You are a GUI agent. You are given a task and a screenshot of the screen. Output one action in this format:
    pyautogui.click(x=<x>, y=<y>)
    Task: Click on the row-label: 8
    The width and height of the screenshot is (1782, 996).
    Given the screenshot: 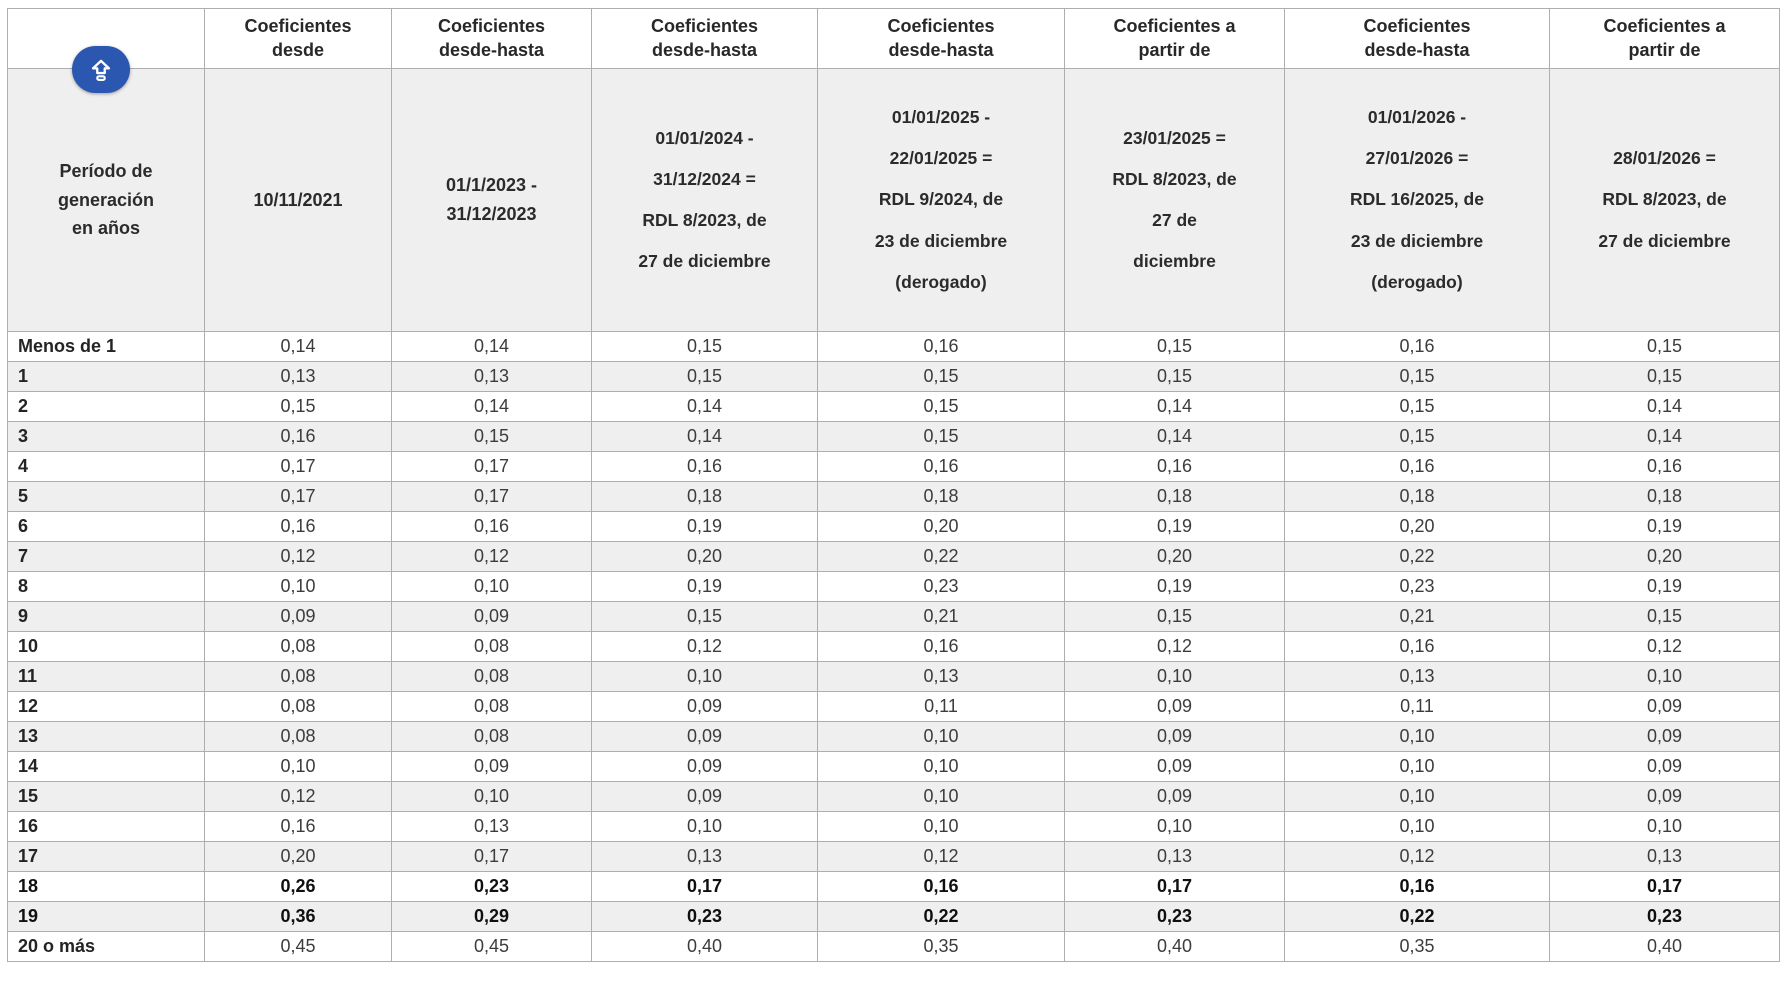 What is the action you would take?
    pyautogui.click(x=106, y=586)
    